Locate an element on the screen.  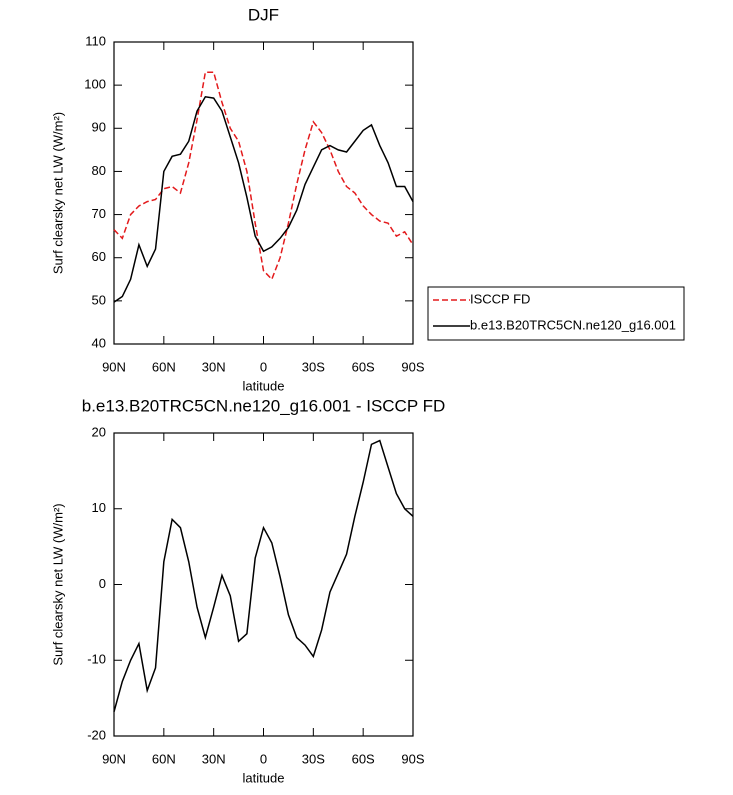
y-tick-label: 20 is located at coordinates (99, 431).